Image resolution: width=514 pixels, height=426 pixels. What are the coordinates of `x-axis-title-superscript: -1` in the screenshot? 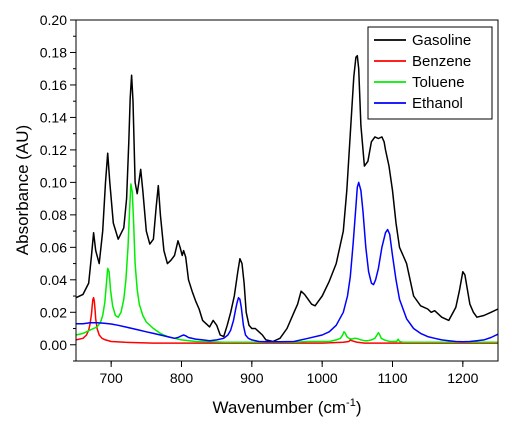 It's located at (351, 403).